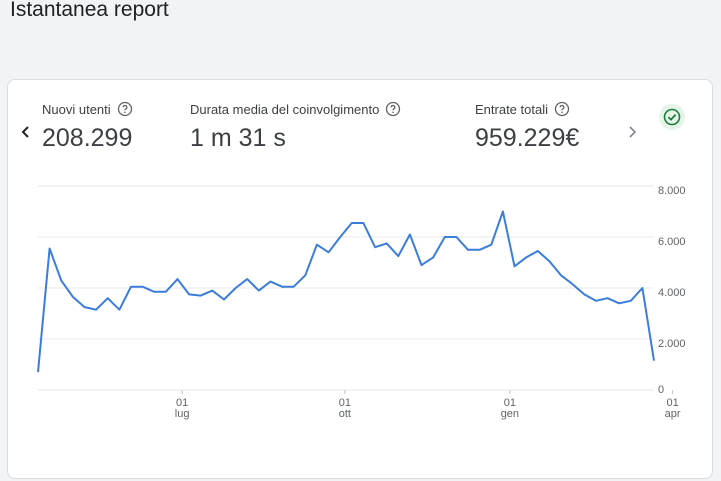 The width and height of the screenshot is (721, 481). I want to click on metric-total-revenue: Entrate totali 959.229€, so click(527, 126).